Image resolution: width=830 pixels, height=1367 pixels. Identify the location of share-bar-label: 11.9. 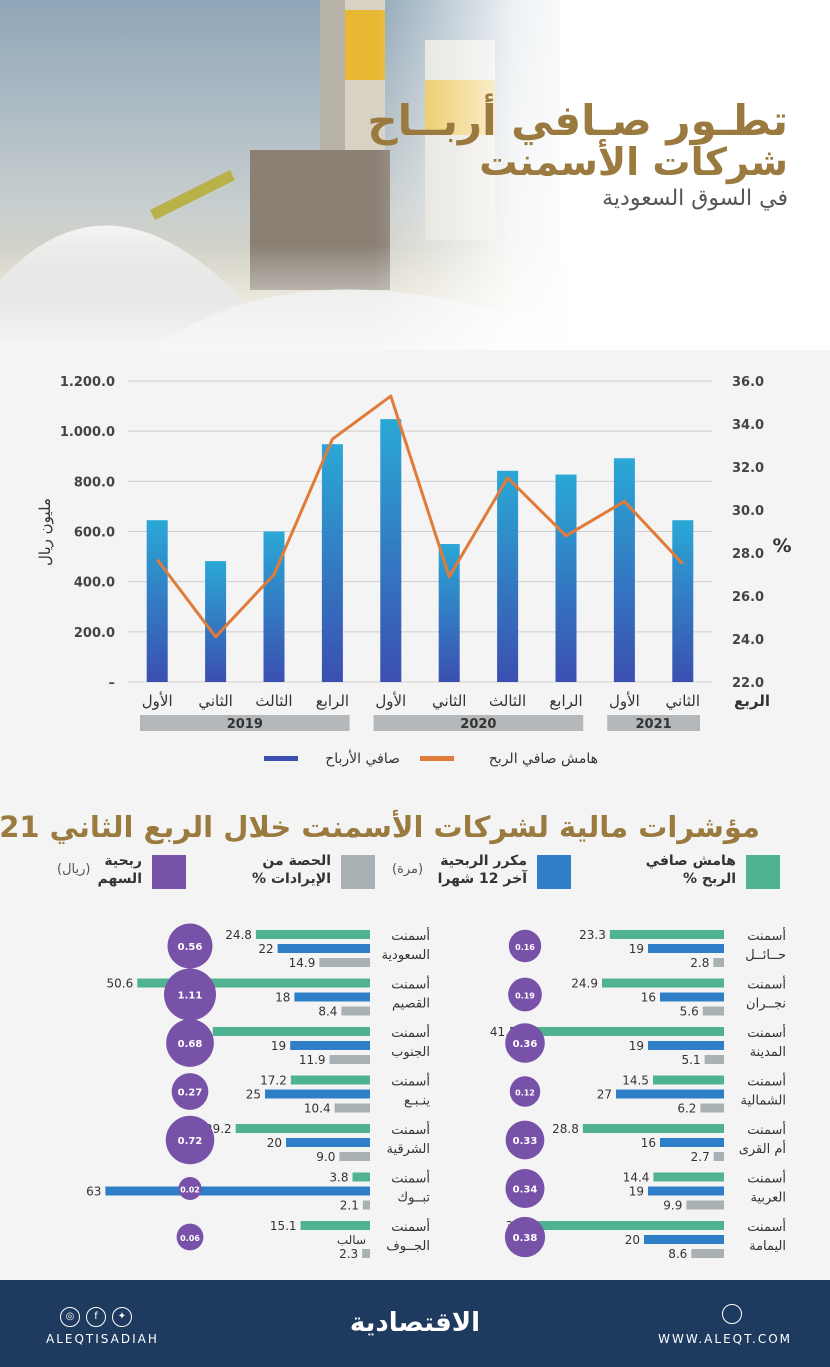
(312, 1060).